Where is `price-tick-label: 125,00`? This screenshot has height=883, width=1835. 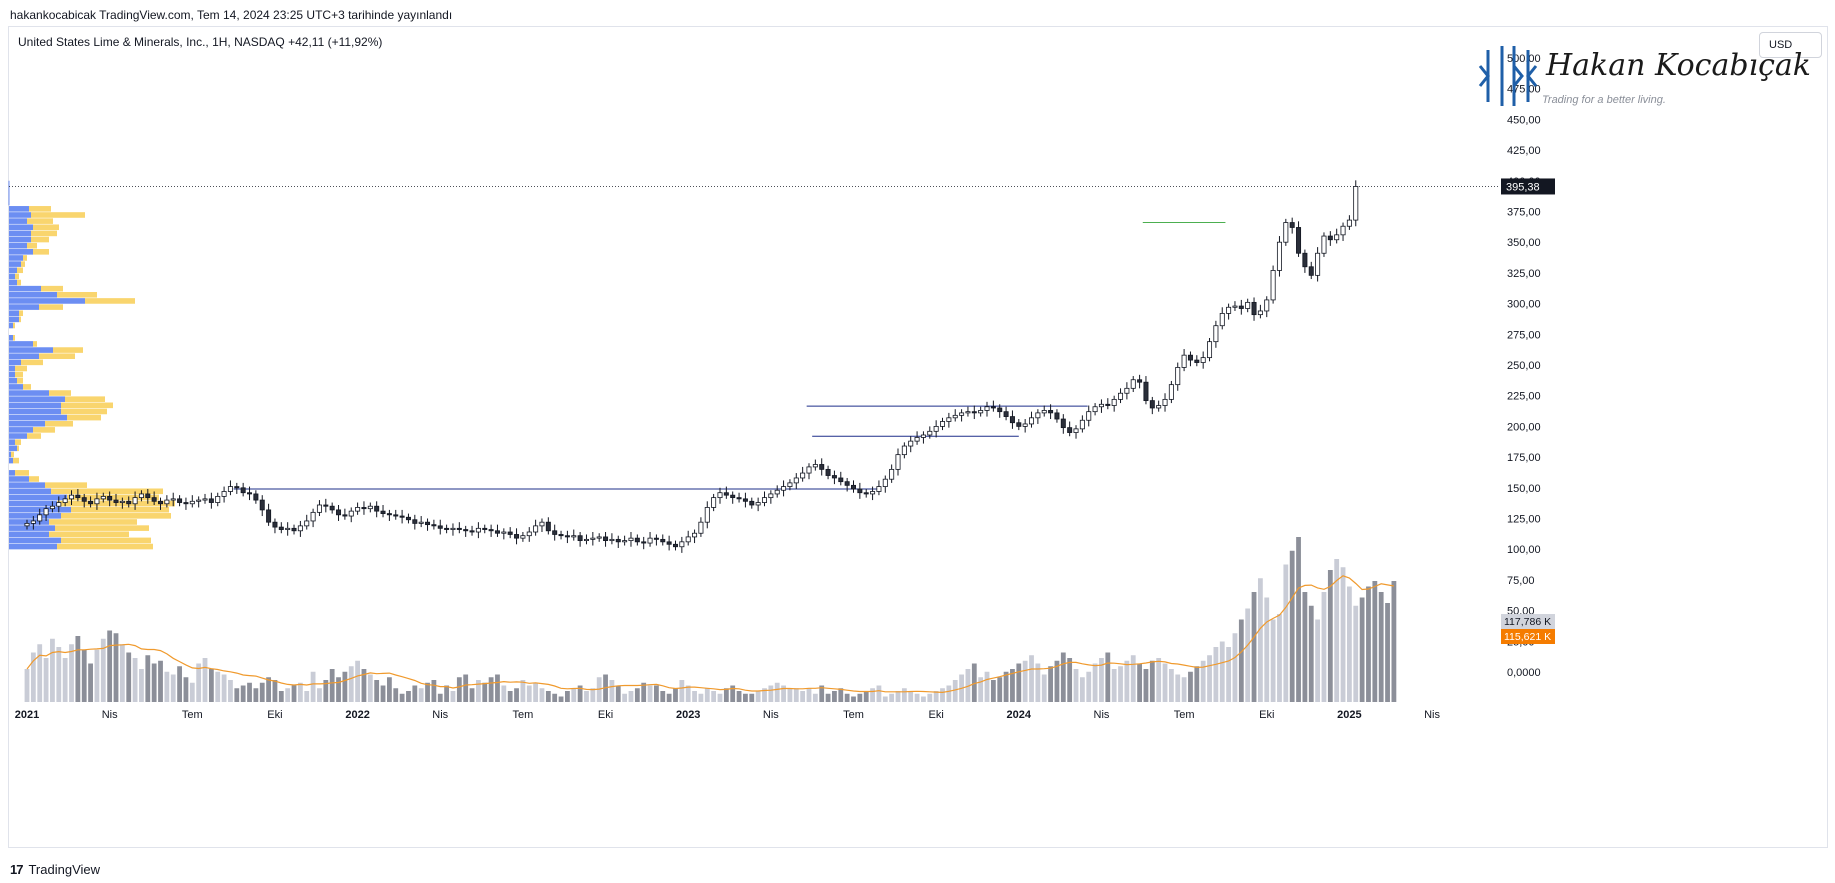
price-tick-label: 125,00 is located at coordinates (1524, 520).